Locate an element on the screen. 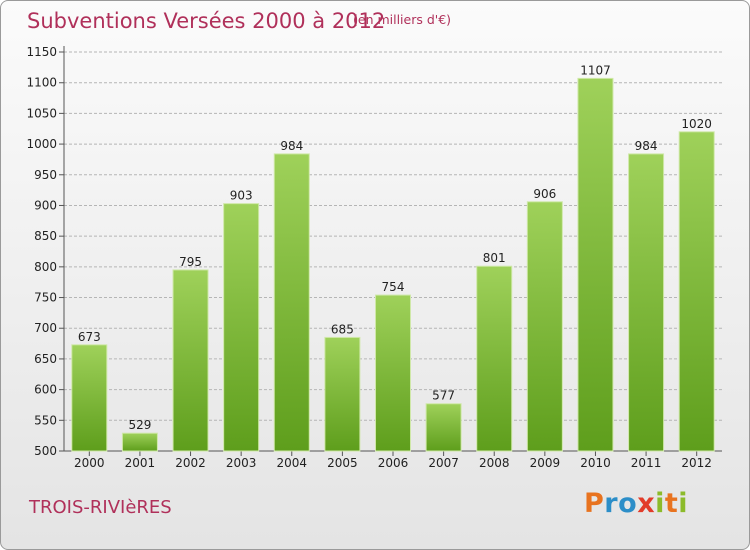  bar-2007 is located at coordinates (443, 427).